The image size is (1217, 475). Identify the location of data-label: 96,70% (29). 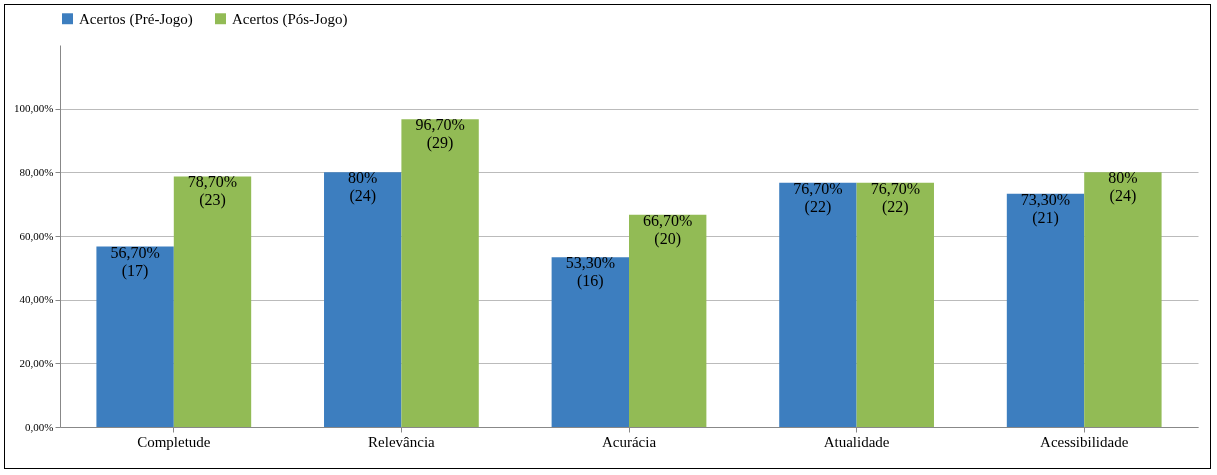
(440, 134).